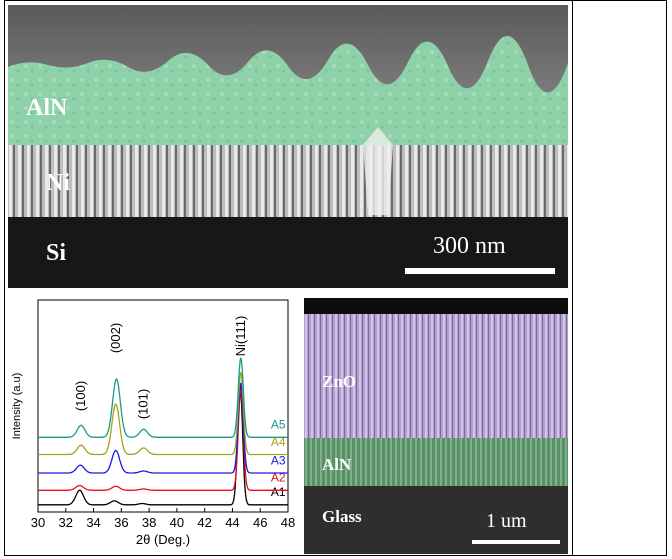  Describe the element at coordinates (278, 492) in the screenshot. I see `series-label-a1: A1` at that location.